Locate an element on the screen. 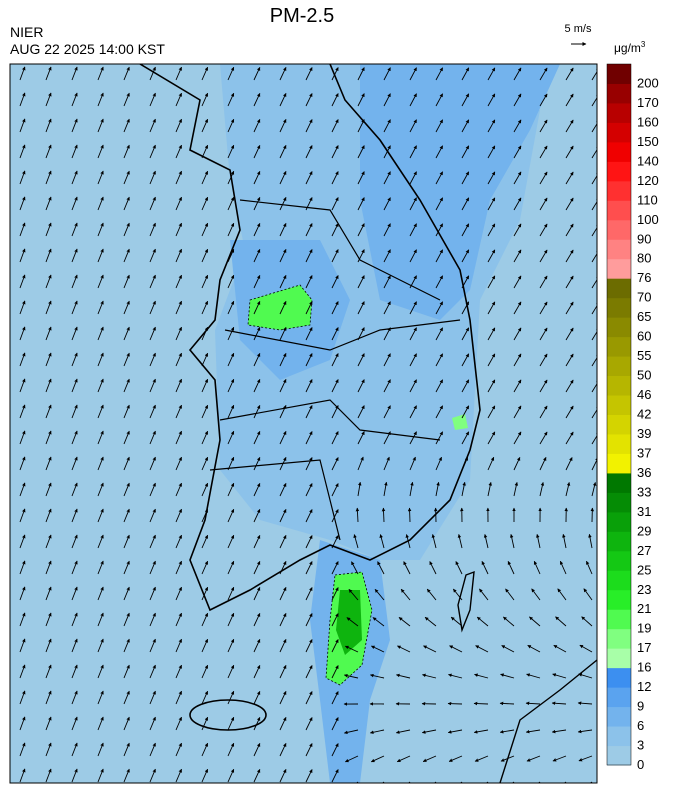  timestamp: AUG 22 2025 14:00 KST is located at coordinates (87, 49).